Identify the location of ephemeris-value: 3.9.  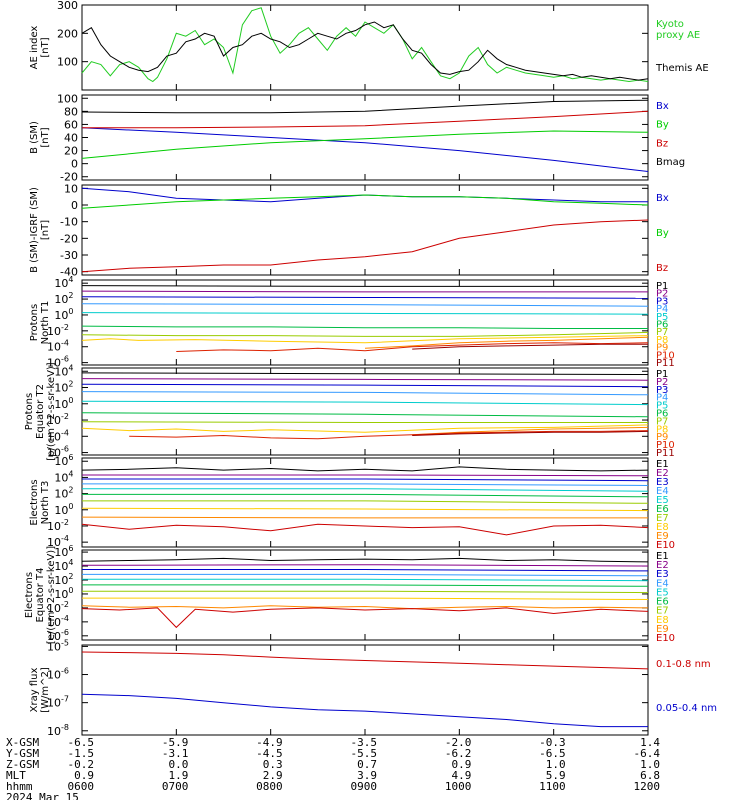
(367, 775).